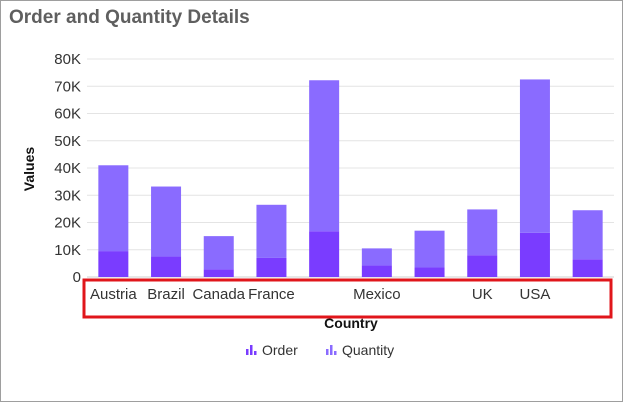 Image resolution: width=623 pixels, height=402 pixels. I want to click on x-axis-title: Country, so click(351, 323).